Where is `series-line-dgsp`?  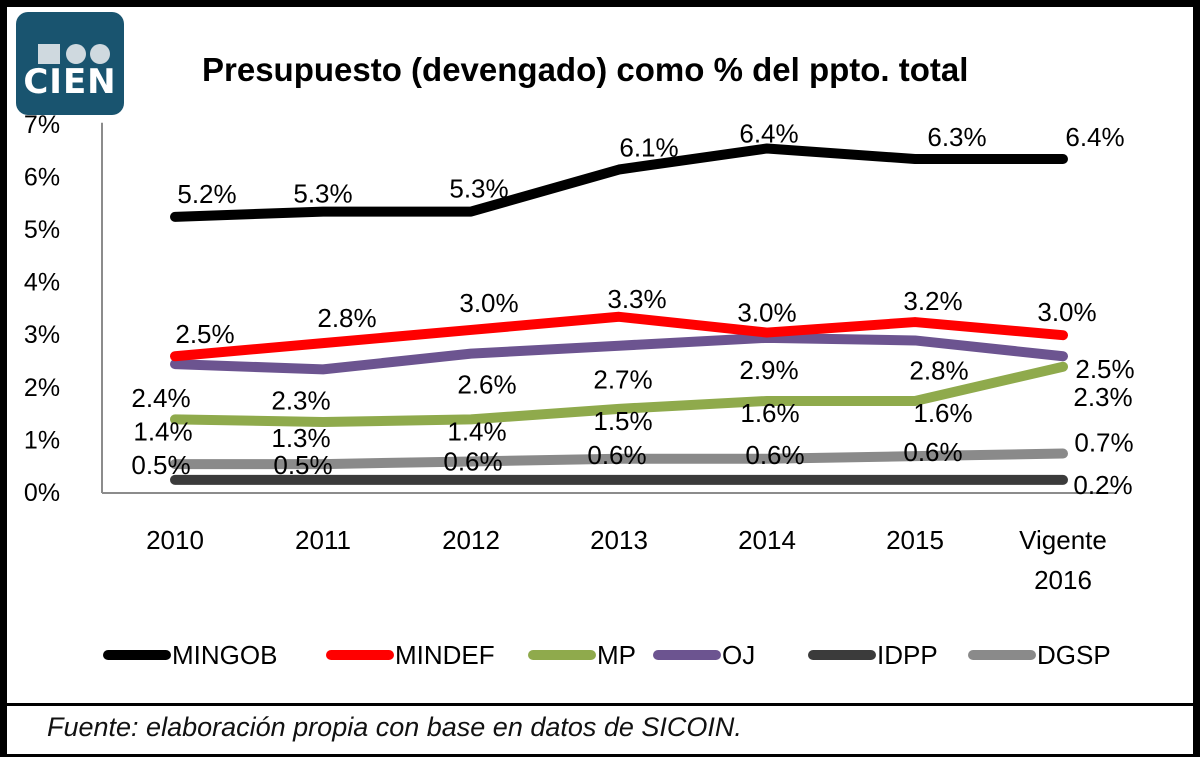 series-line-dgsp is located at coordinates (619, 459).